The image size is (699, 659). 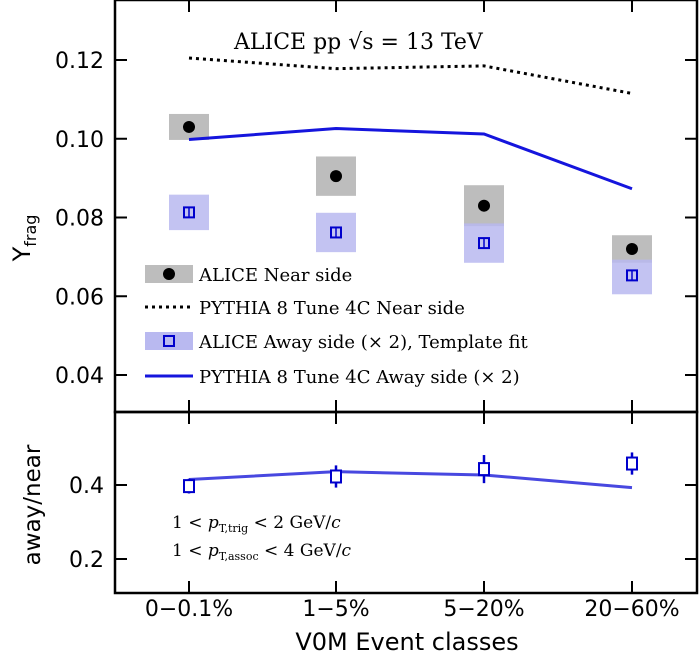 I want to click on bottom-model-lines, so click(x=410, y=480).